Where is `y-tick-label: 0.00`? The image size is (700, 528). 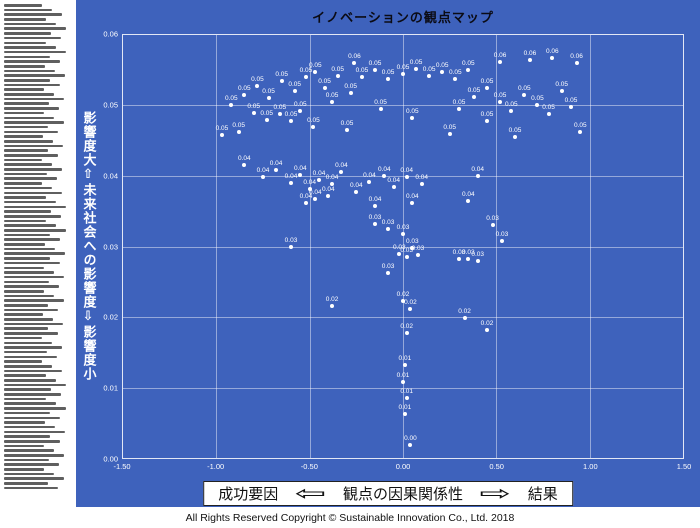
y-tick-label: 0.00 is located at coordinates (110, 459).